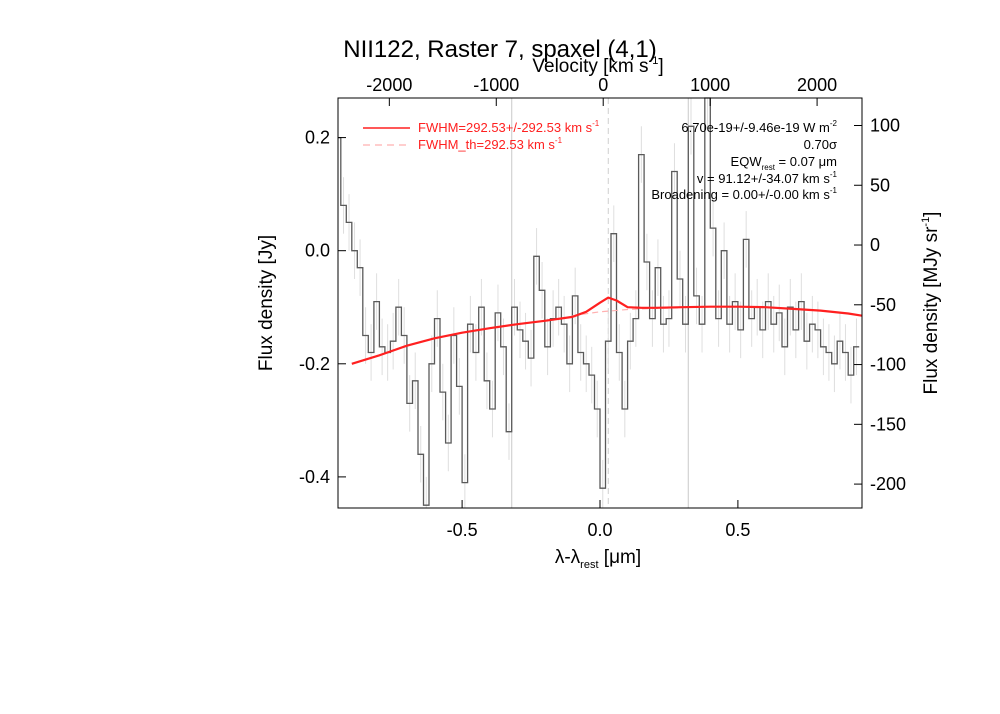 Image resolution: width=1000 pixels, height=714 pixels. What do you see at coordinates (596, 123) in the screenshot?
I see `legend-fit-sup: -1` at bounding box center [596, 123].